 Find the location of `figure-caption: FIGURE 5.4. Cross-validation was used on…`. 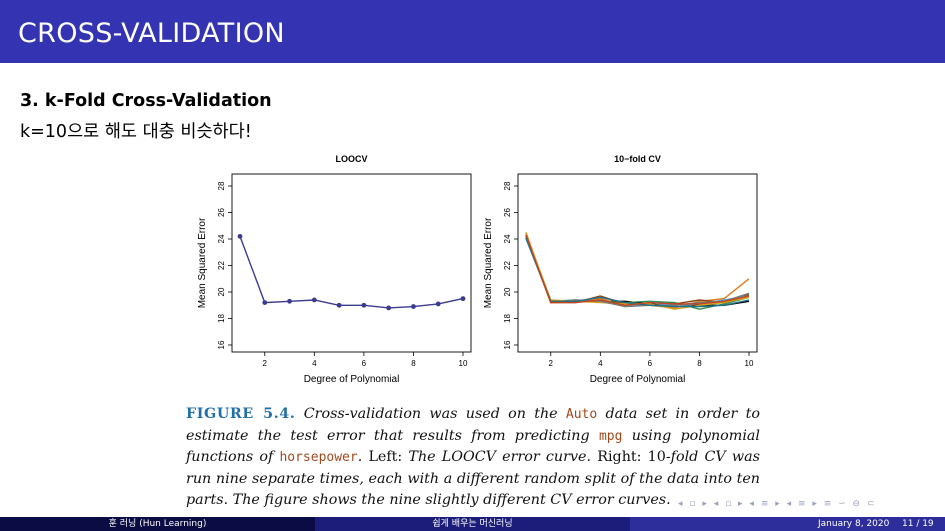

figure-caption: FIGURE 5.4. Cross-validation was used on… is located at coordinates (473, 458).